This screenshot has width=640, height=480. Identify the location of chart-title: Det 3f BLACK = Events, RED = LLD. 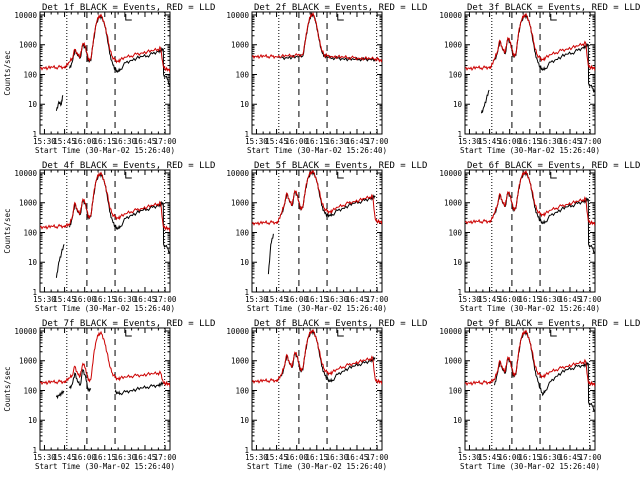
(553, 8).